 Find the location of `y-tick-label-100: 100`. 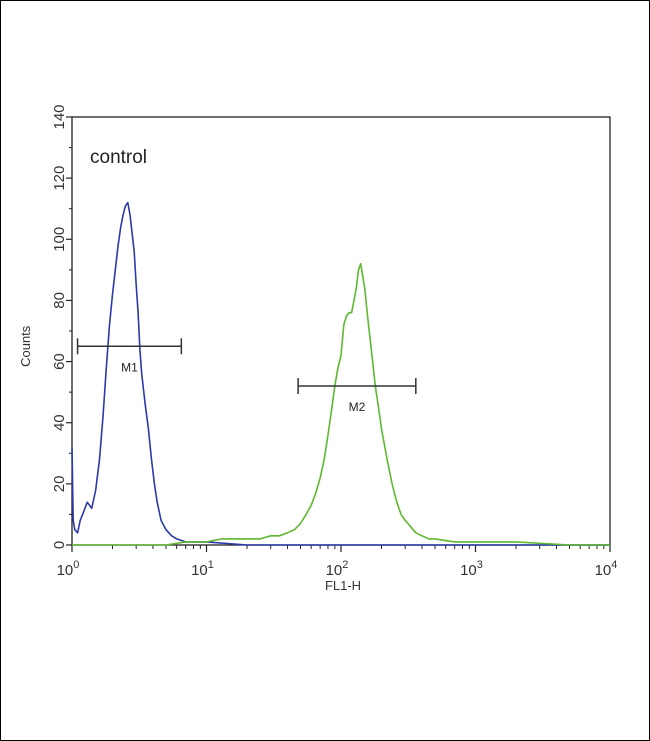

y-tick-label-100: 100 is located at coordinates (59, 239).